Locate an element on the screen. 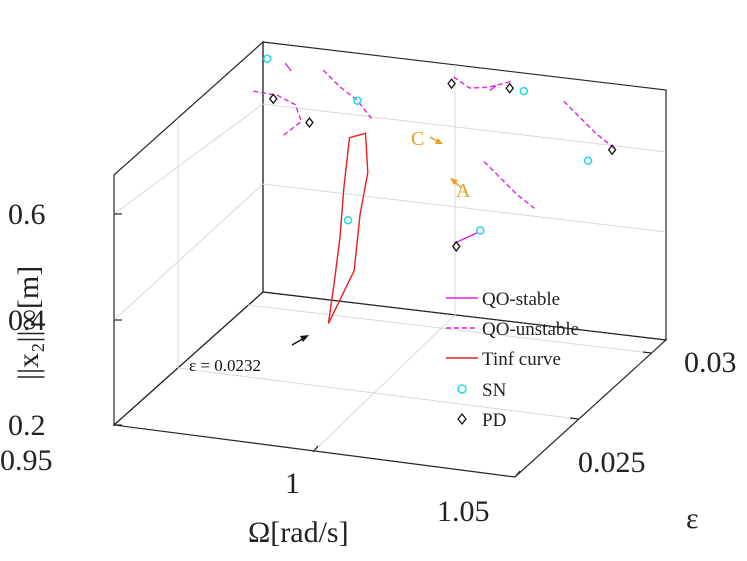 The image size is (747, 561). annotation-a: A is located at coordinates (463, 191).